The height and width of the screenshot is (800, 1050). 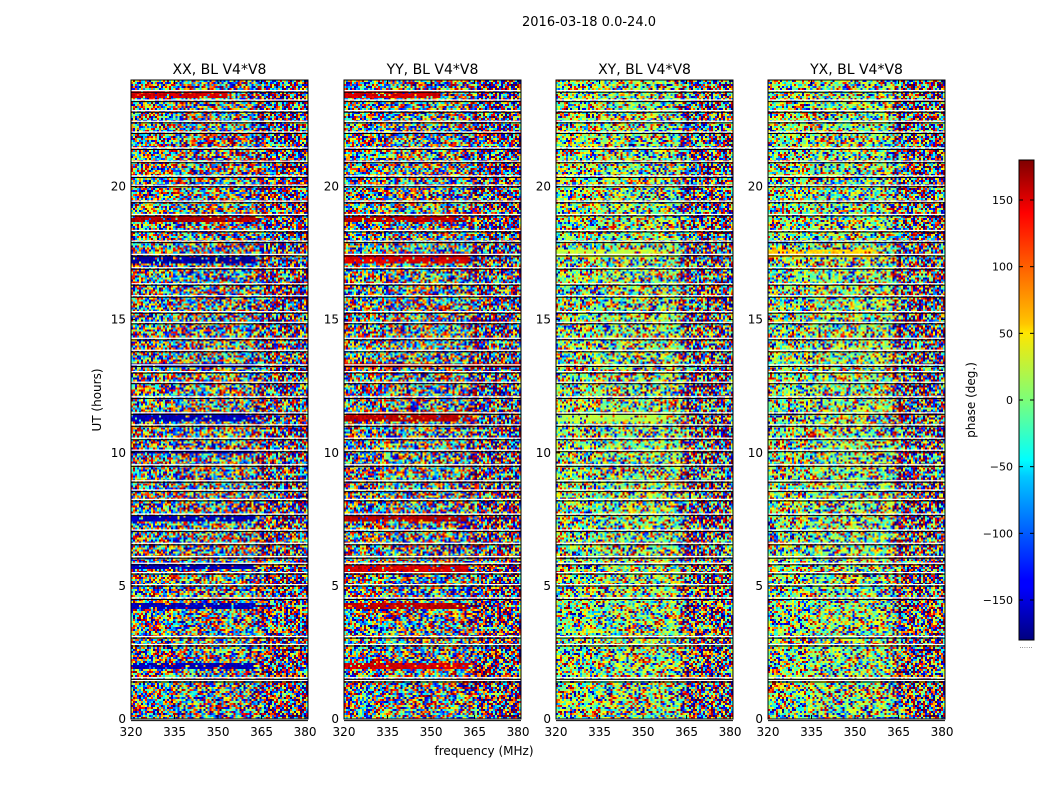 I want to click on colorbar-tick-label: 0, so click(x=1009, y=400).